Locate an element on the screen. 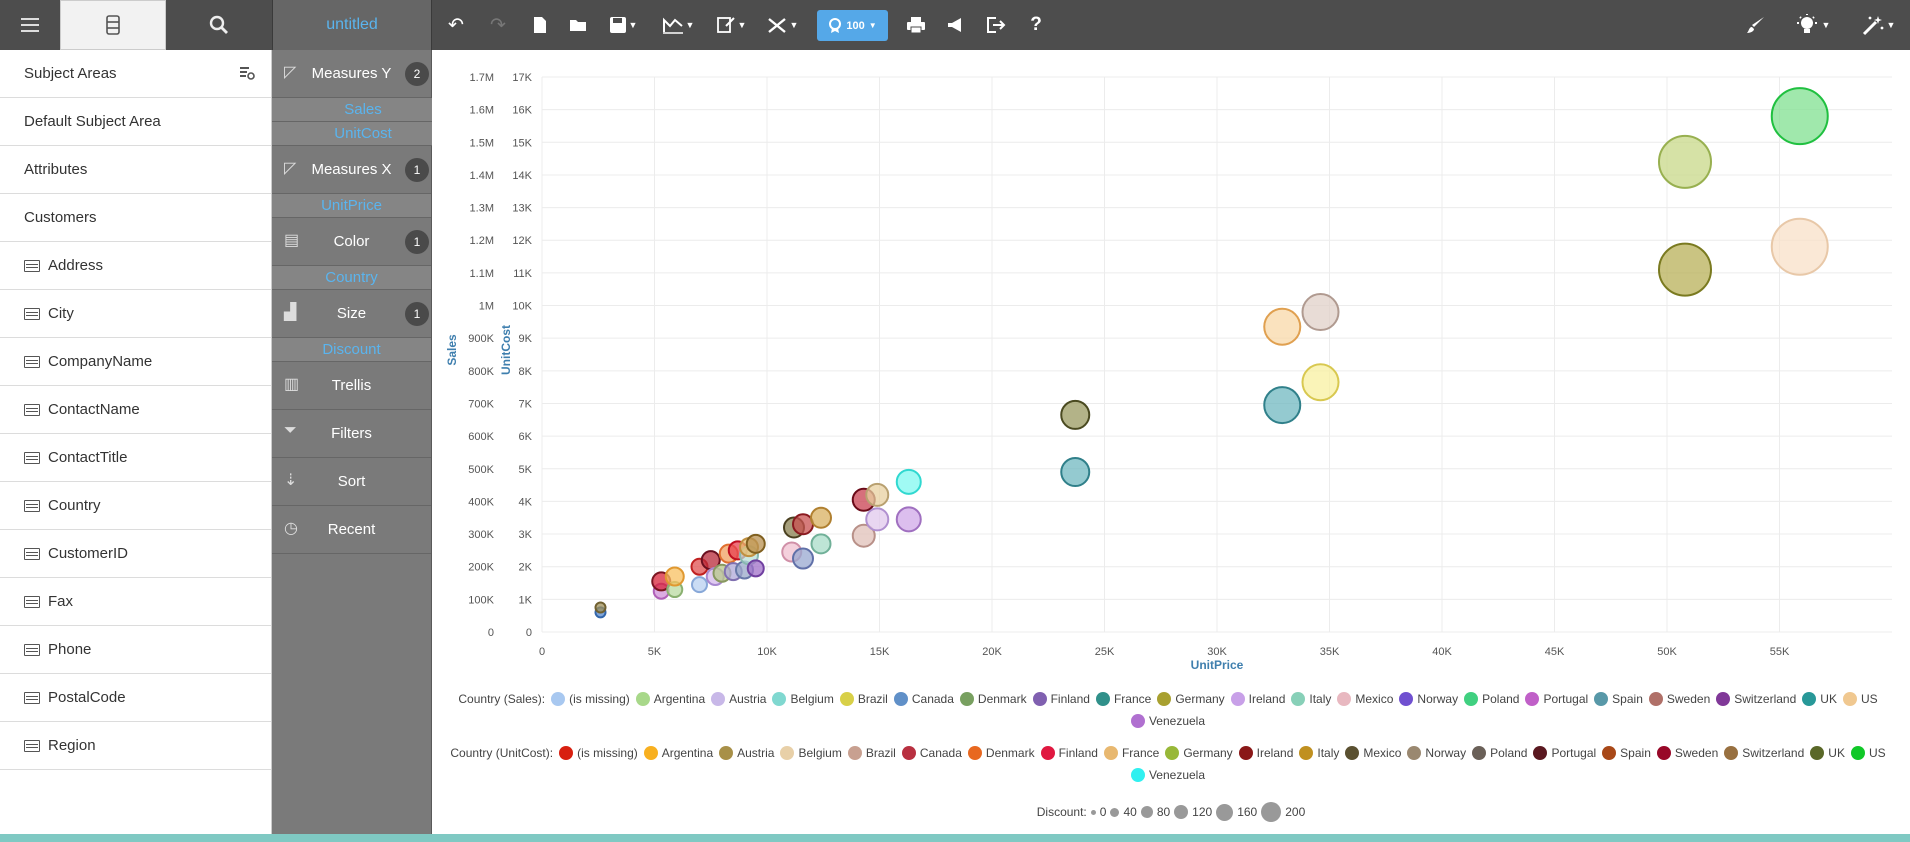 Image resolution: width=1910 pixels, height=842 pixels. subject-item: ContactTitle is located at coordinates (135, 458).